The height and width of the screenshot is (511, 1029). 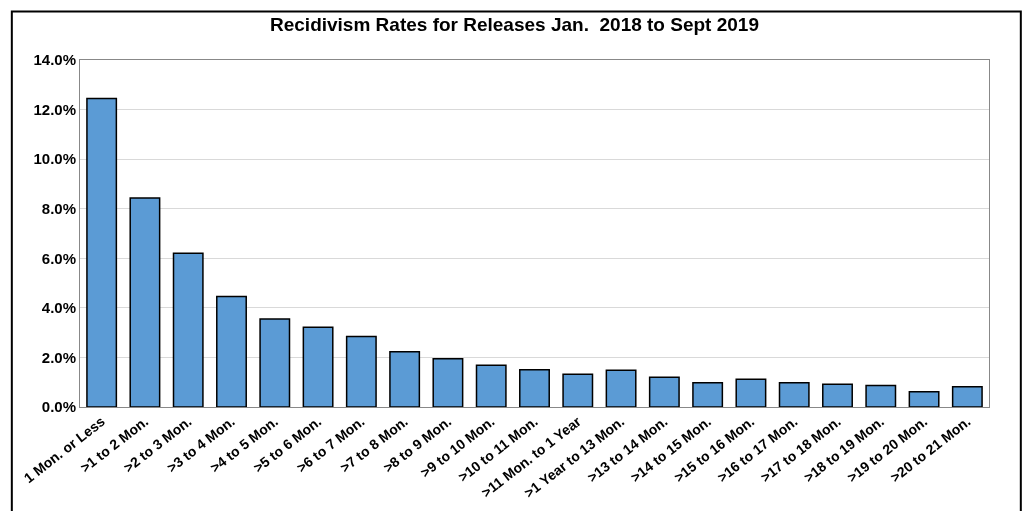 What do you see at coordinates (58, 208) in the screenshot?
I see `y-tick-label: 8.0%` at bounding box center [58, 208].